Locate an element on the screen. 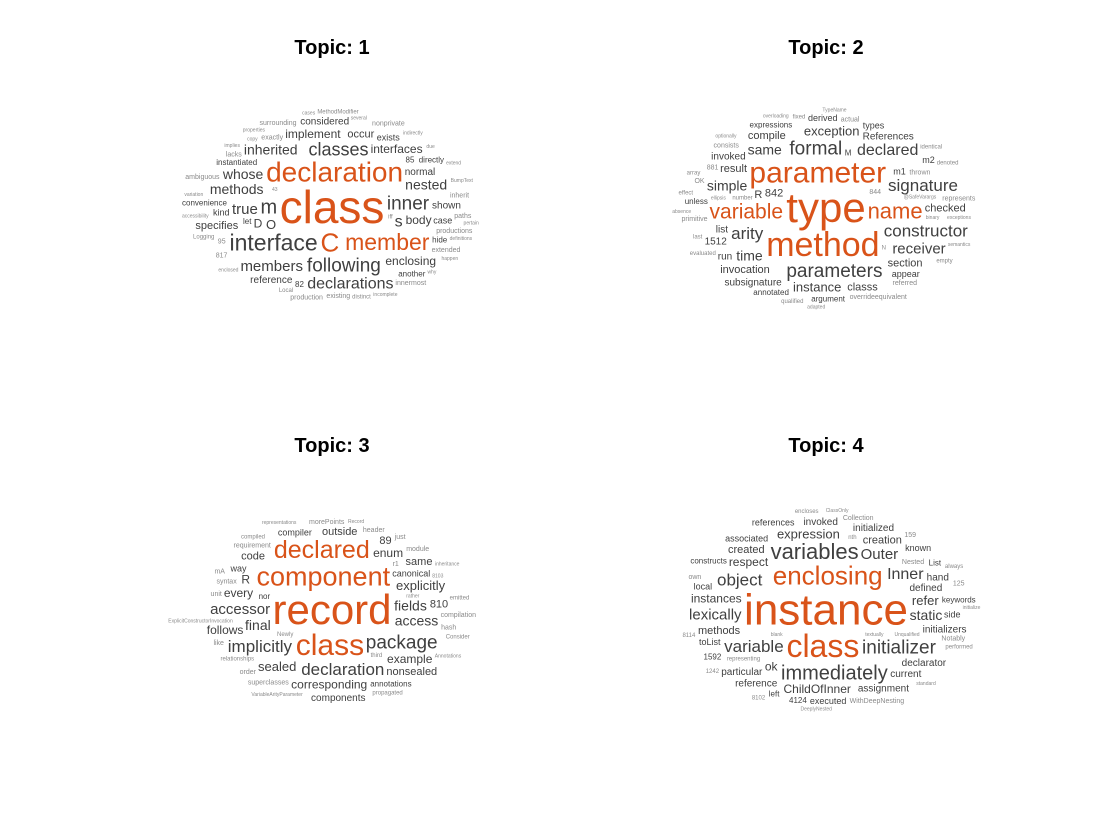 This screenshot has width=1120, height=840. cloud-word: following is located at coordinates (344, 266).